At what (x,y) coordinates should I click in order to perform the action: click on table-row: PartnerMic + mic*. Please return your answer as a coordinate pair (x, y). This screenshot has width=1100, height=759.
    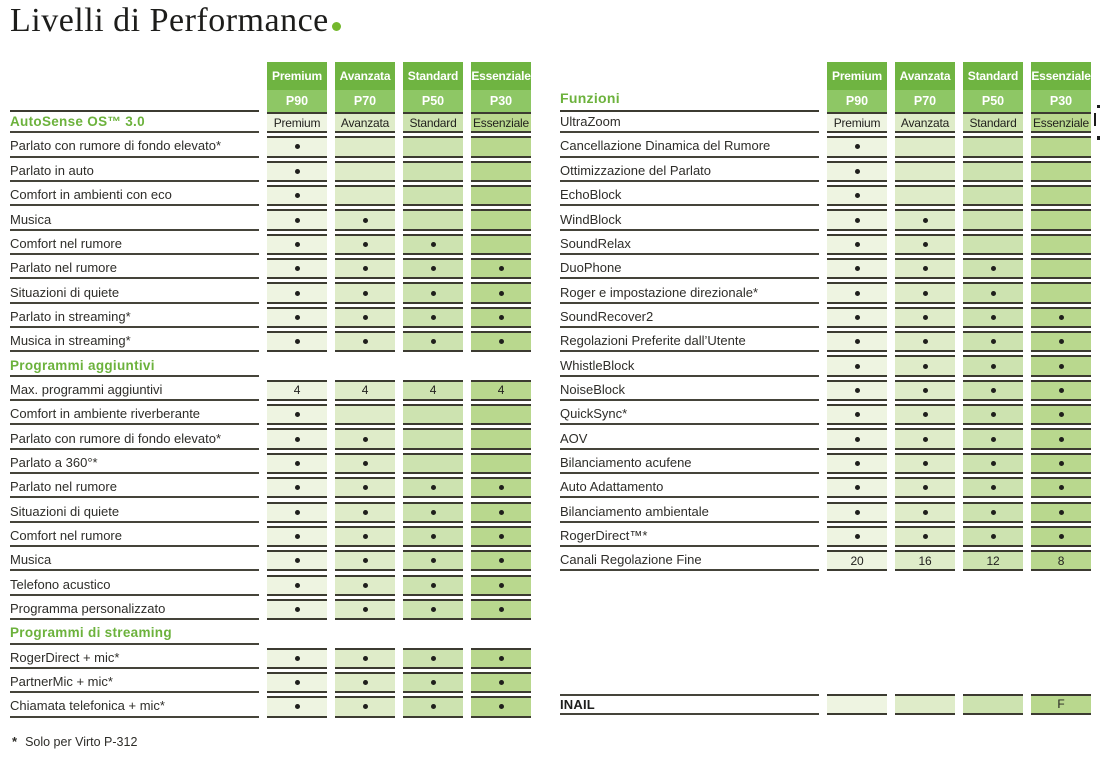
    Looking at the image, I should click on (270, 683).